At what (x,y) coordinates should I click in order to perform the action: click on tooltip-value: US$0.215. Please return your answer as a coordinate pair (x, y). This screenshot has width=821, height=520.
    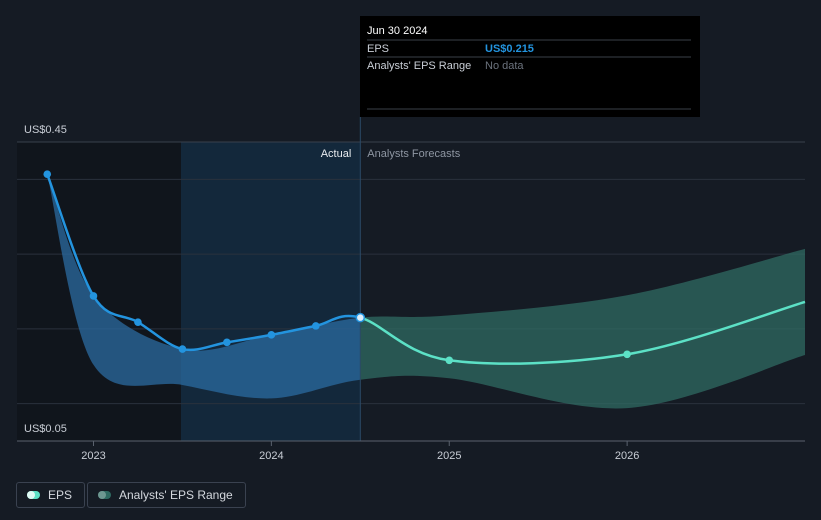
    Looking at the image, I should click on (509, 49).